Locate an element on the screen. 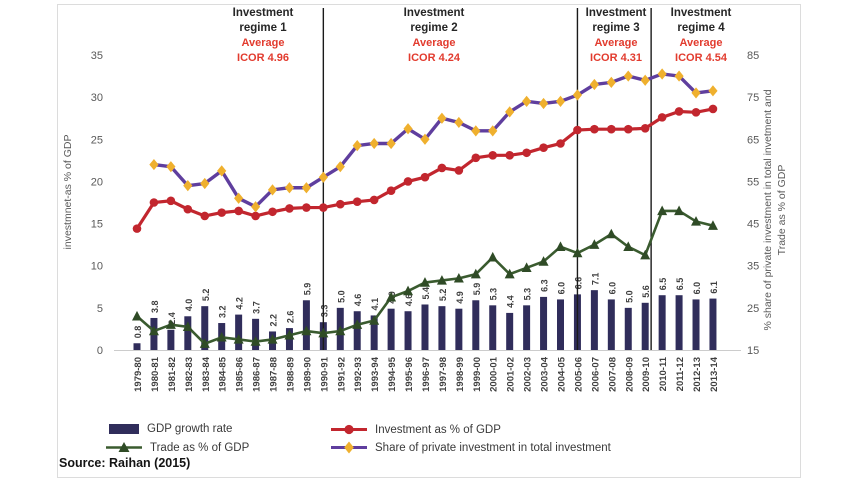  right-axis-tick: 65 is located at coordinates (753, 140).